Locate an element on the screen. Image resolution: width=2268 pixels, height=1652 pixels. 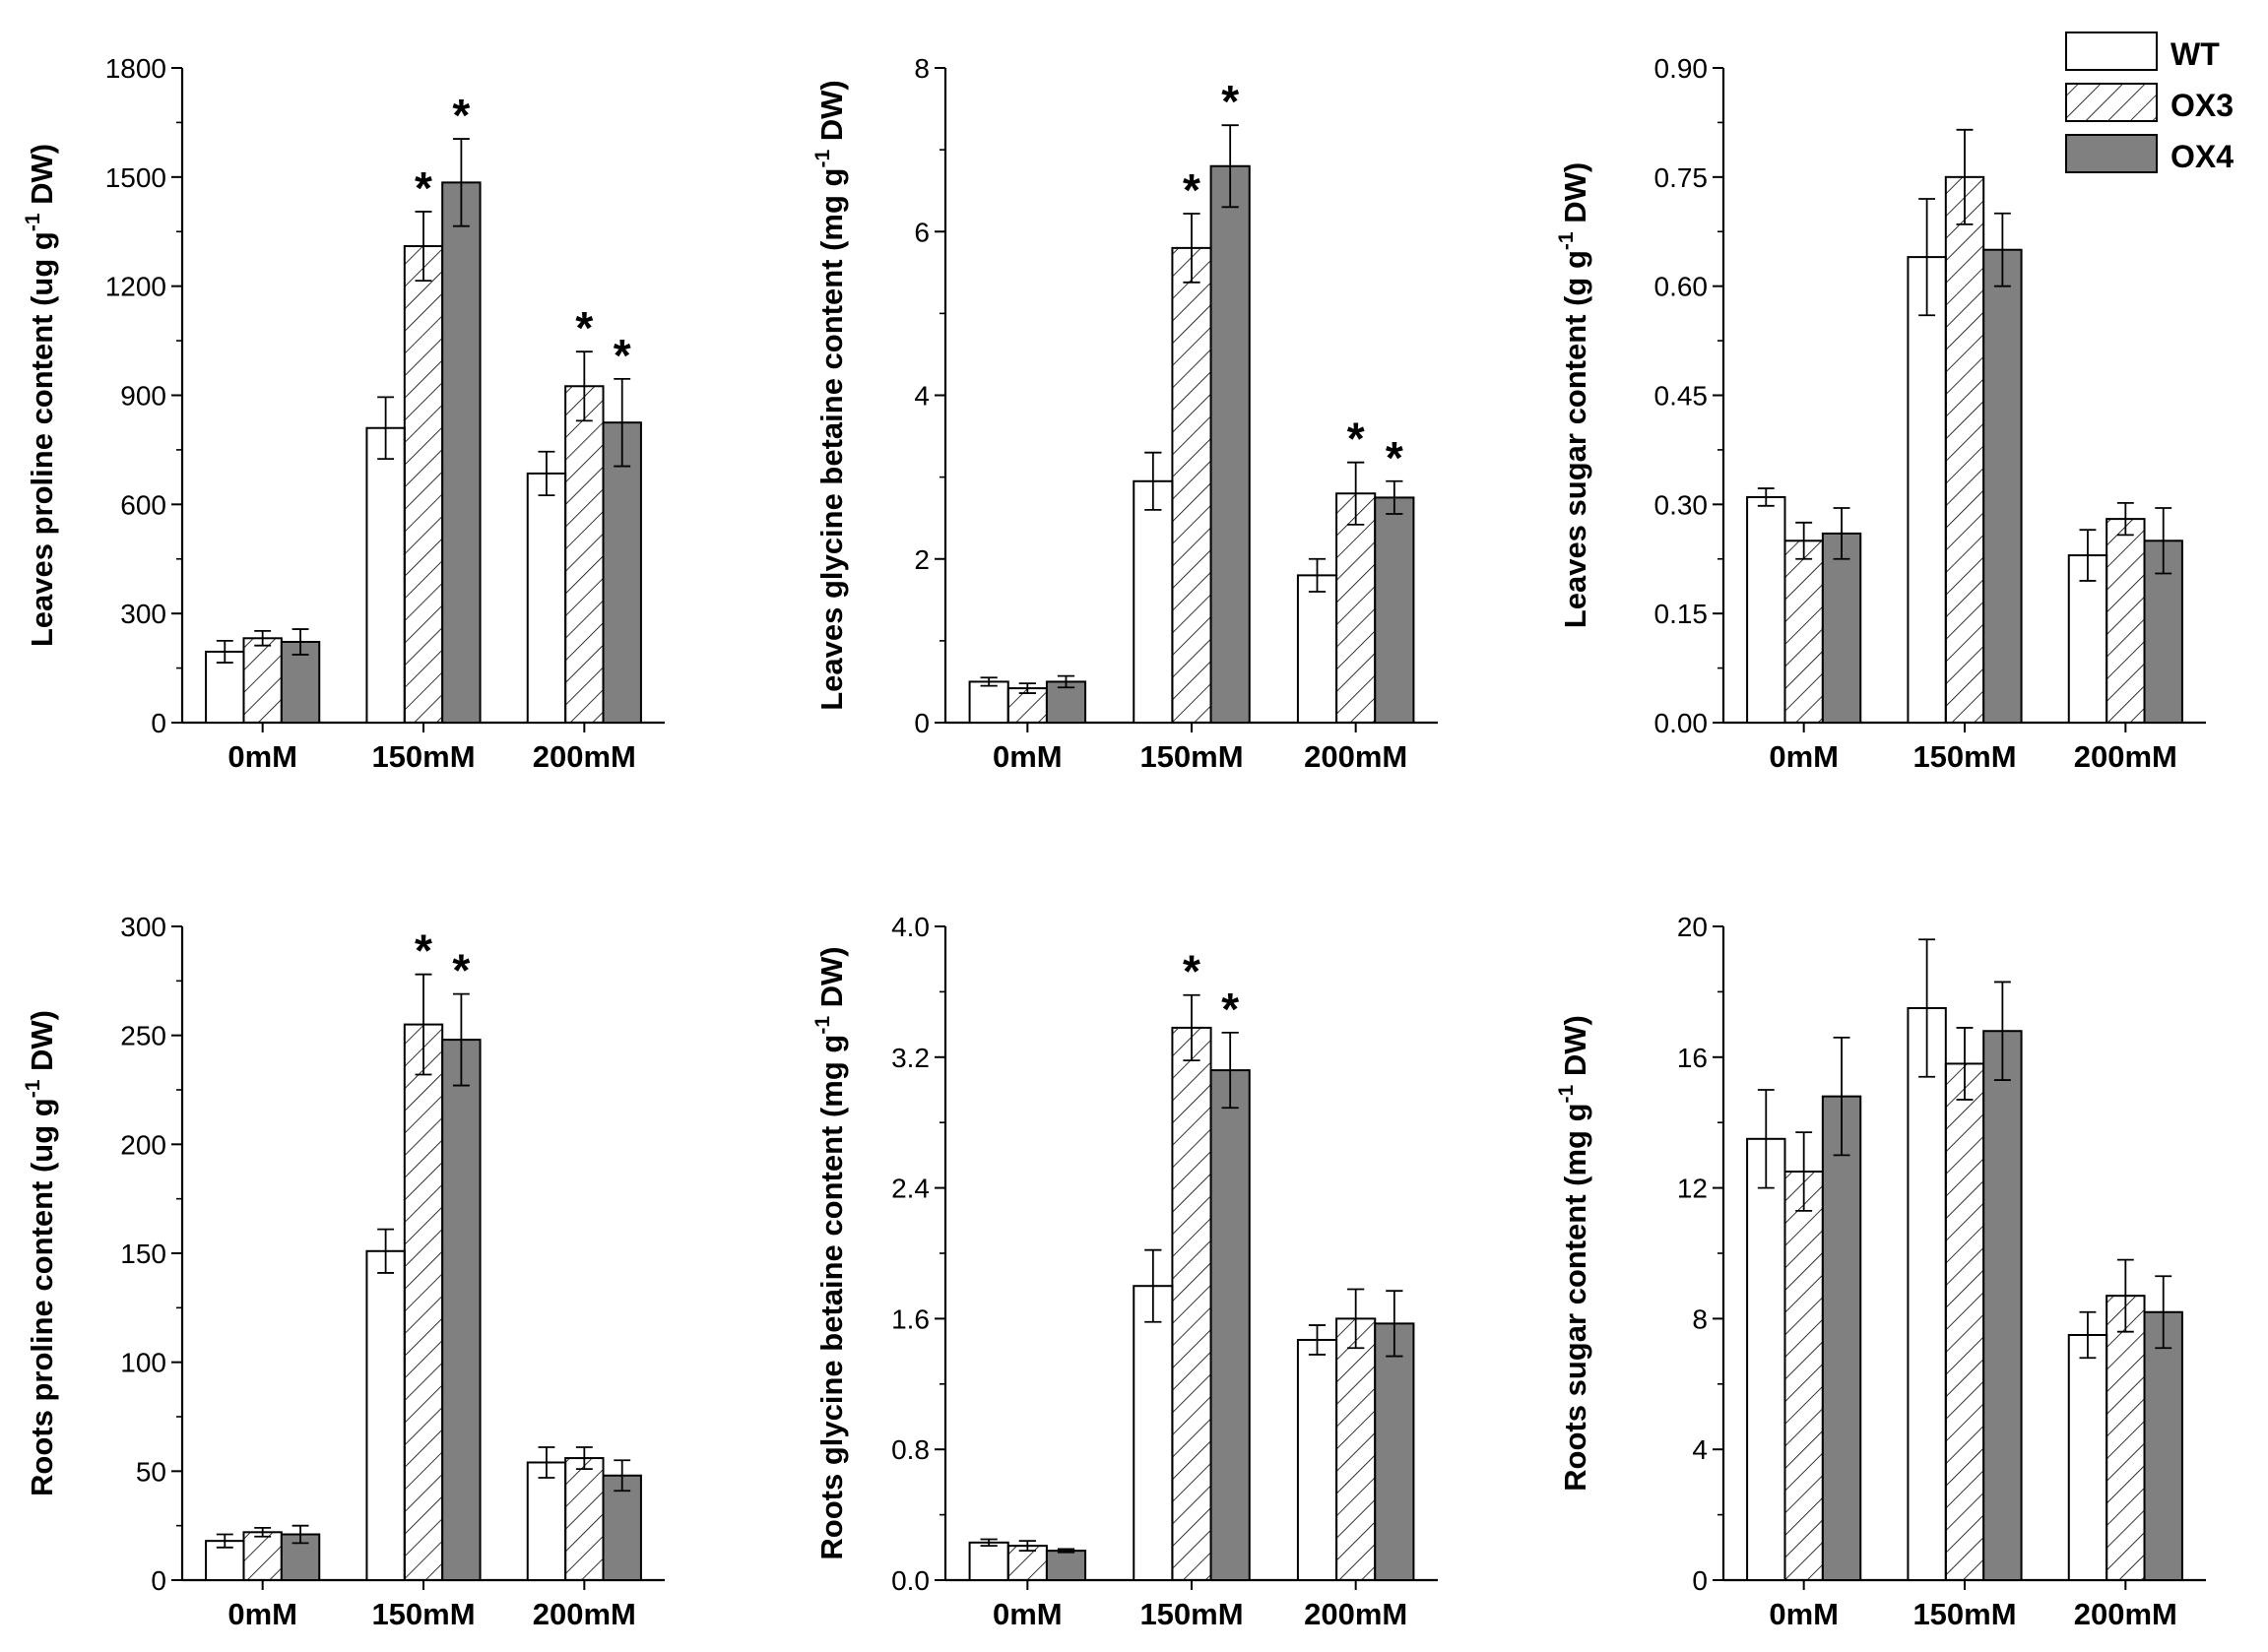
y-tick-label: 0.30 is located at coordinates (1681, 505).